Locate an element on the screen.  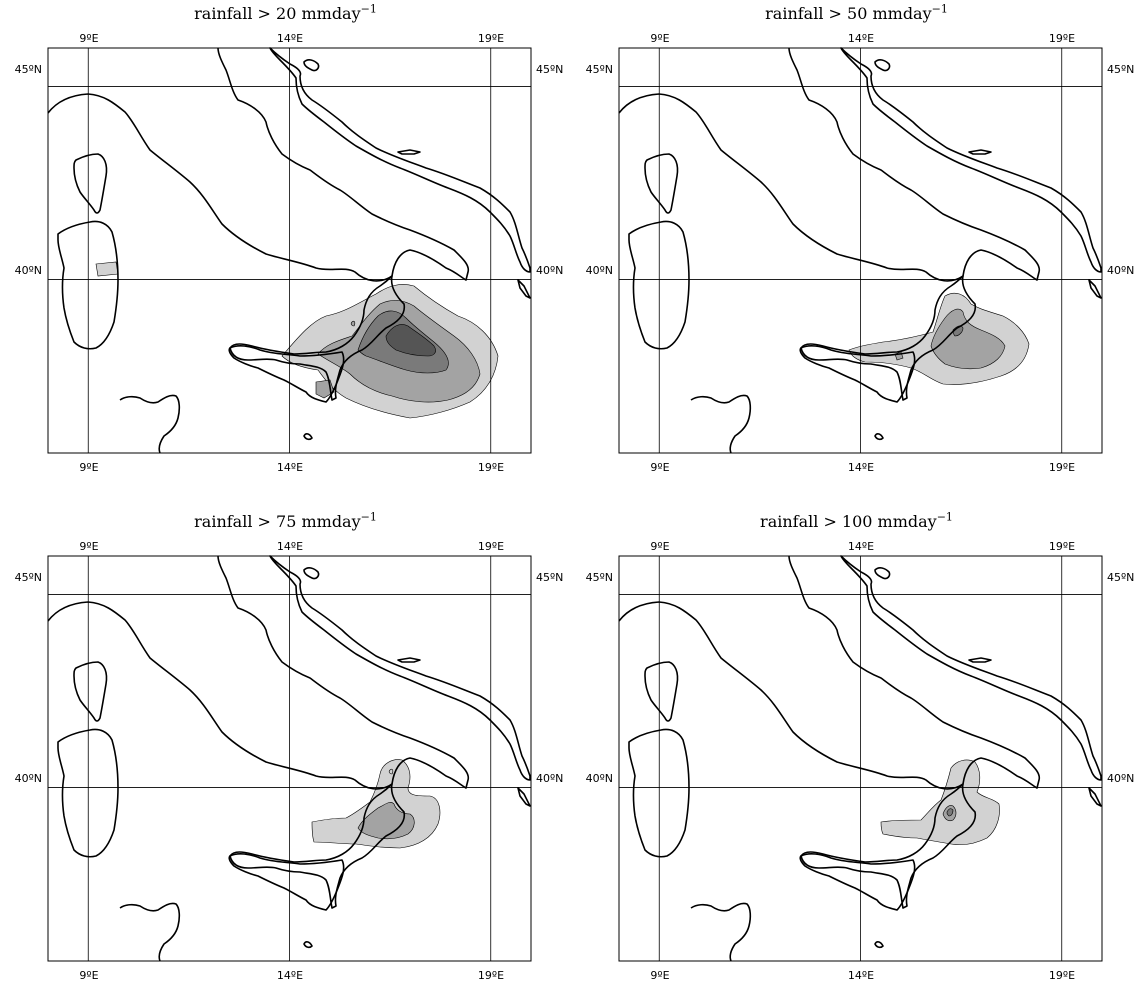
title-text: rainfall > 75 mmday is located at coordinates (277, 521).